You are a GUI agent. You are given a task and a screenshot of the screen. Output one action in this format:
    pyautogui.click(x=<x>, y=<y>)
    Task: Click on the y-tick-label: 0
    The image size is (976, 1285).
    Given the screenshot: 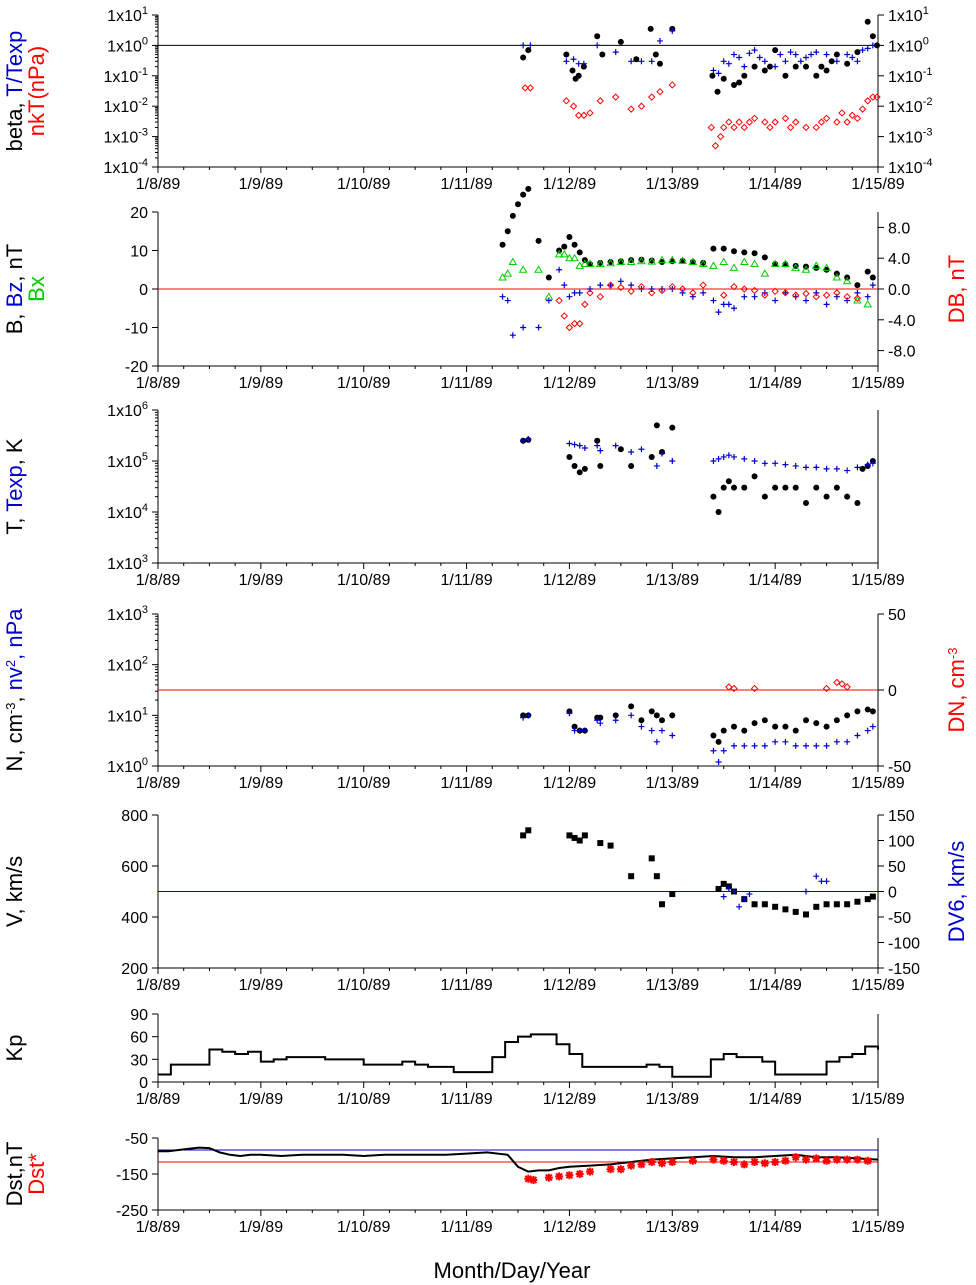 What is the action you would take?
    pyautogui.click(x=143, y=290)
    